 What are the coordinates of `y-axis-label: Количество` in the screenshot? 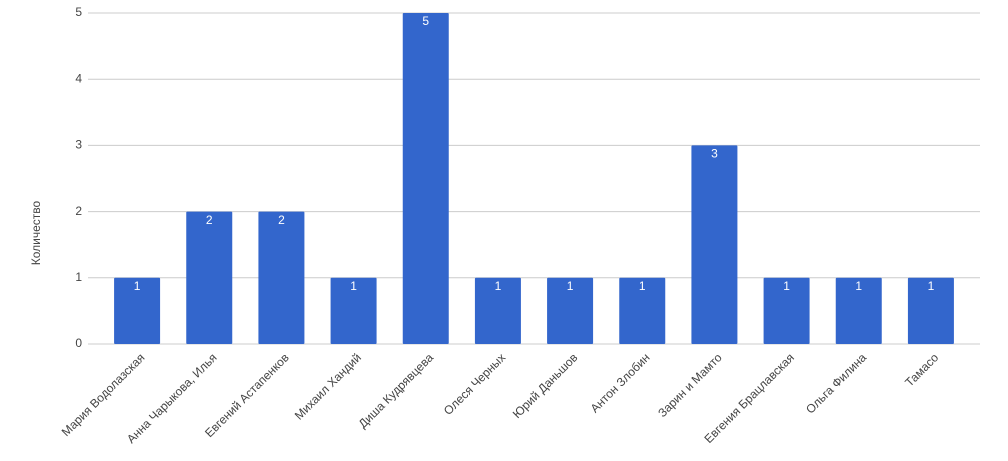 It's located at (36, 232).